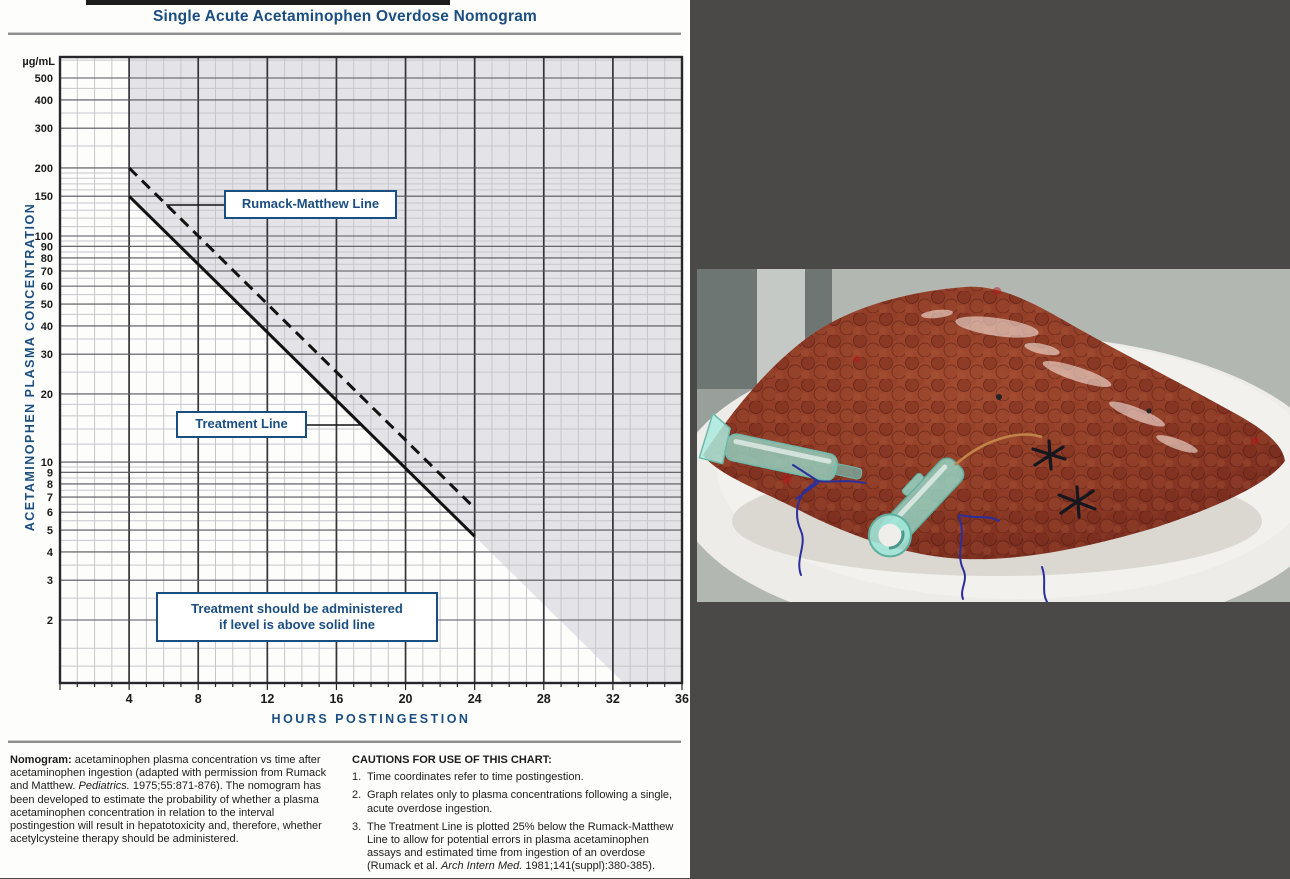 Image resolution: width=1290 pixels, height=879 pixels. Describe the element at coordinates (44, 169) in the screenshot. I see `y-tick-label: 200` at that location.